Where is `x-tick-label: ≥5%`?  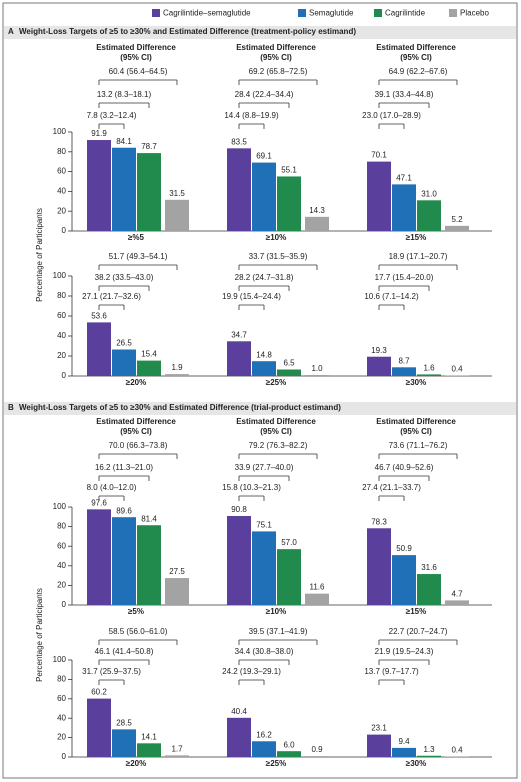 x-tick-label: ≥5% is located at coordinates (136, 611).